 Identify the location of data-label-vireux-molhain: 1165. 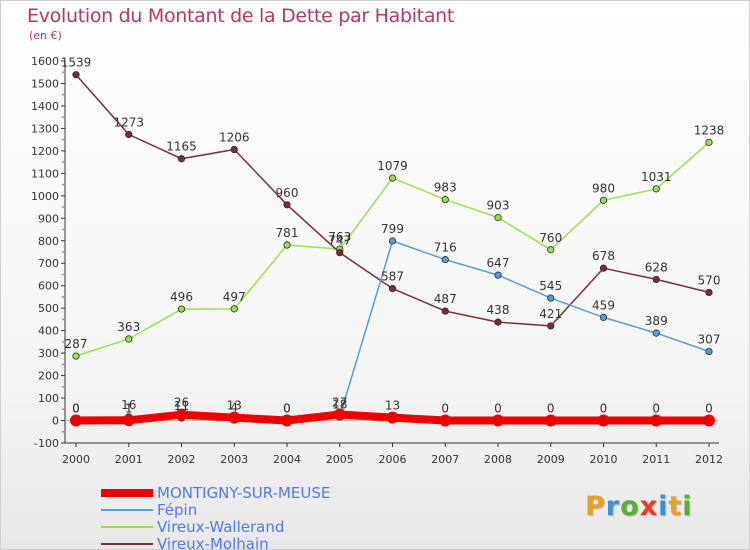
(181, 147).